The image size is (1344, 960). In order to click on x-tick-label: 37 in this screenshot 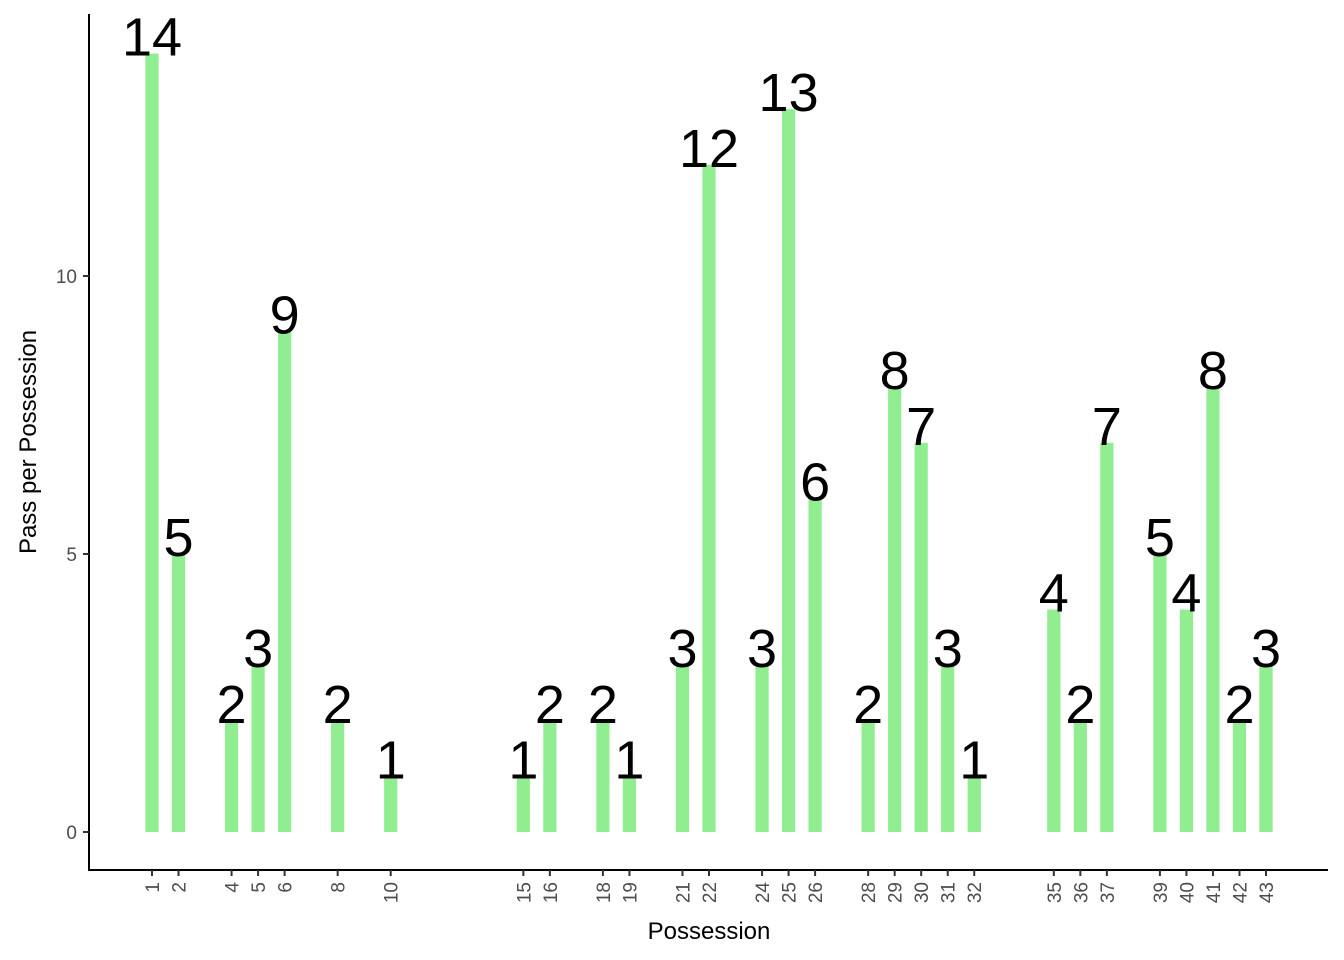, I will do `click(1108, 892)`.